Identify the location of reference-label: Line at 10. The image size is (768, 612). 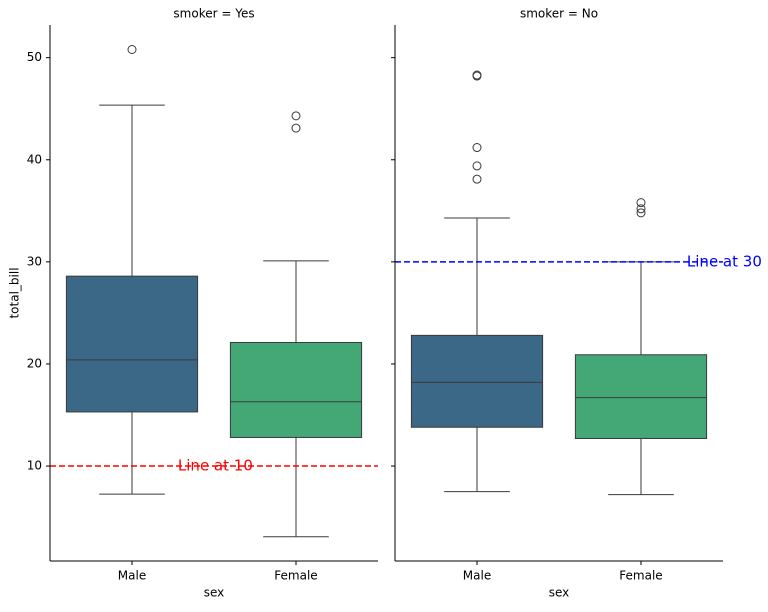
(215, 466).